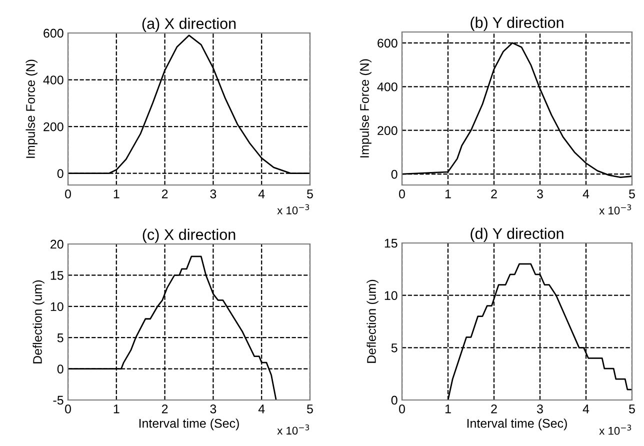 Image resolution: width=644 pixels, height=446 pixels. Describe the element at coordinates (189, 25) in the screenshot. I see `chart-title: (a) X direction` at that location.